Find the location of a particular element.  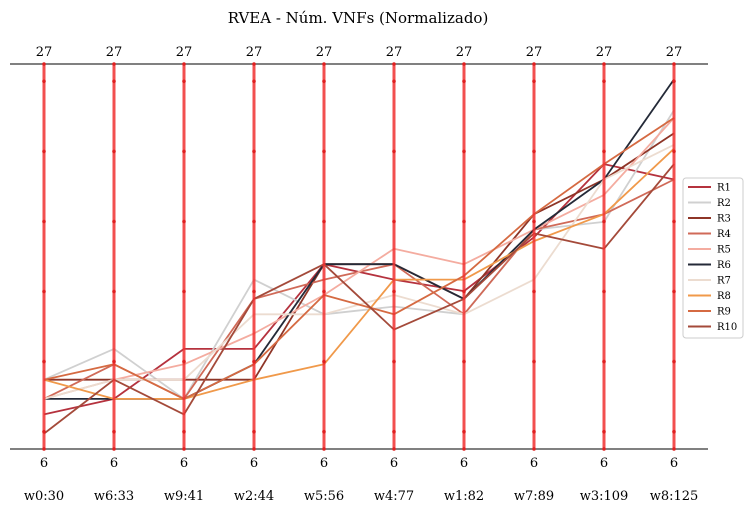

axis-name-label: w5:56 is located at coordinates (324, 496).